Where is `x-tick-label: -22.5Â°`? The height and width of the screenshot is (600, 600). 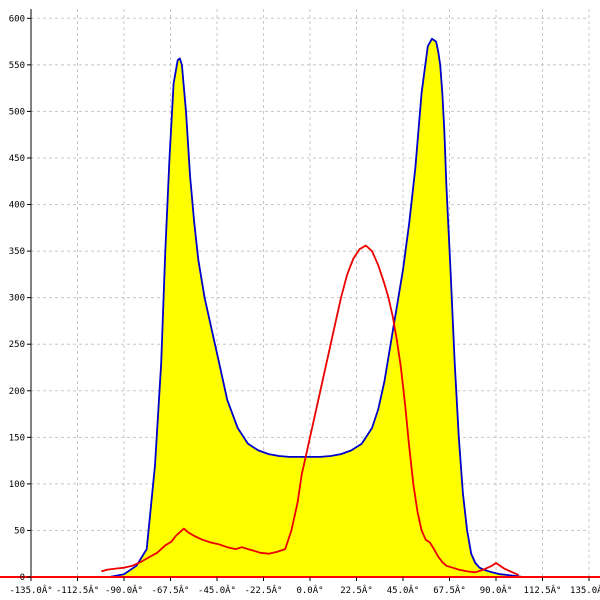 x-tick-label: -22.5Â° is located at coordinates (264, 590).